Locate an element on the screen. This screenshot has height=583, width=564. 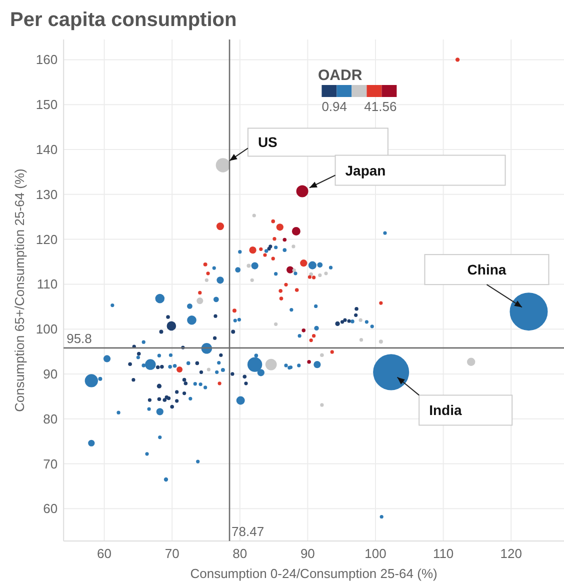
y-tick-label: 90 is located at coordinates (50, 374).